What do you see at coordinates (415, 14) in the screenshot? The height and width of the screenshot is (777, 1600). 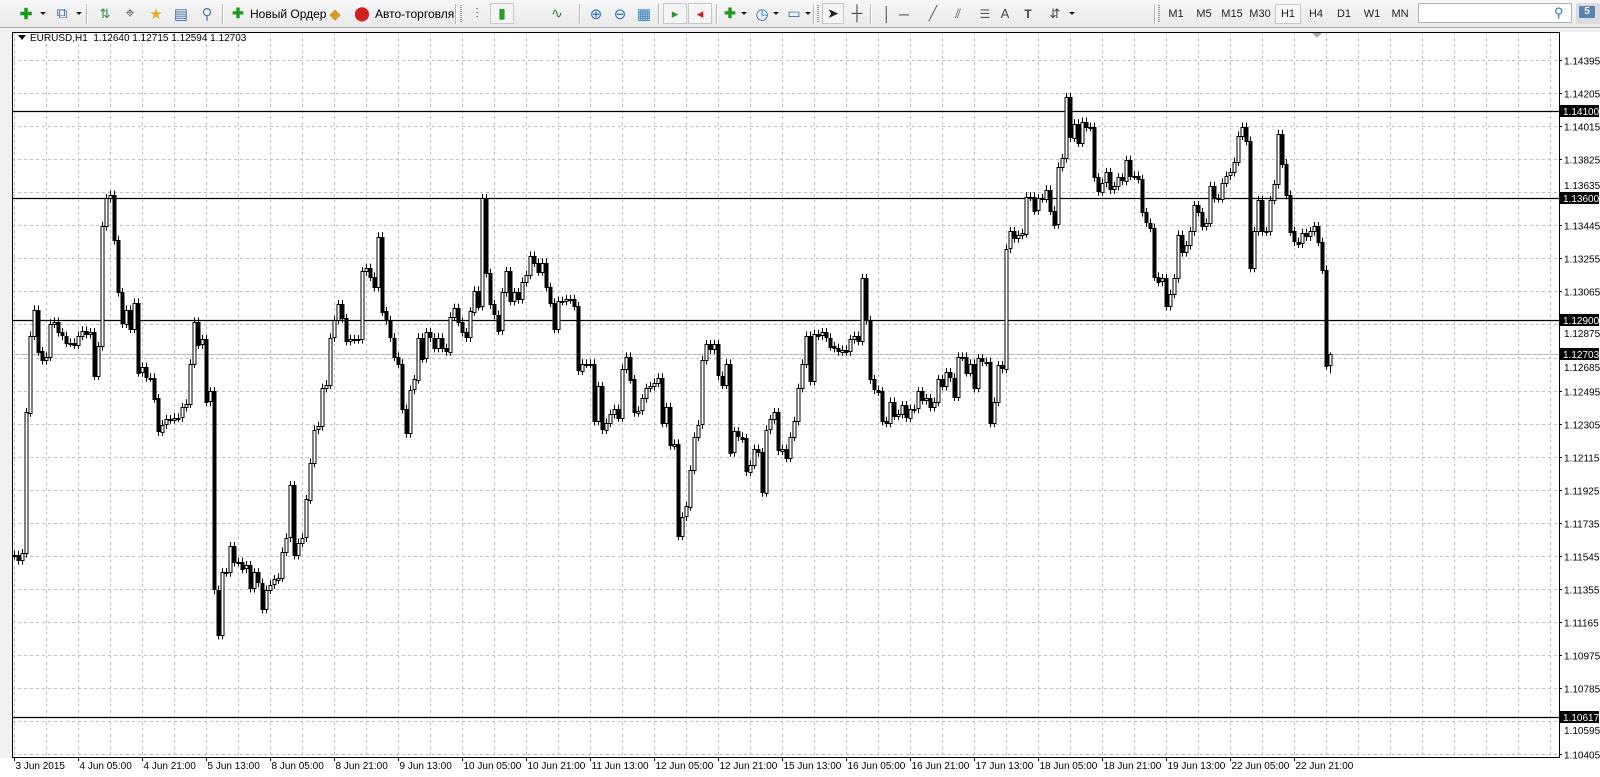 I see `auto-trading-button: Авто-торговля` at bounding box center [415, 14].